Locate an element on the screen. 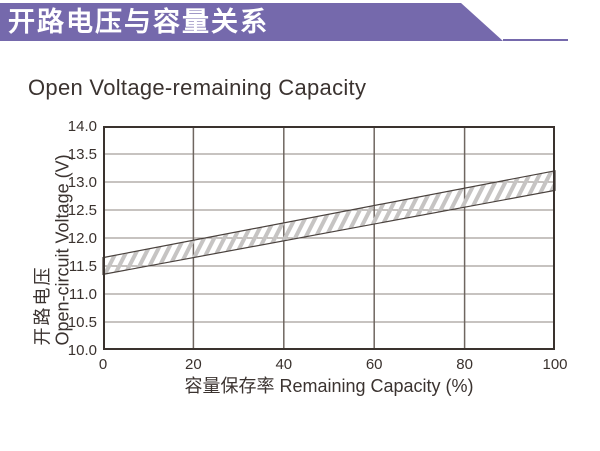 Image resolution: width=600 pixels, height=451 pixels. x-tick-label: 0 is located at coordinates (103, 364).